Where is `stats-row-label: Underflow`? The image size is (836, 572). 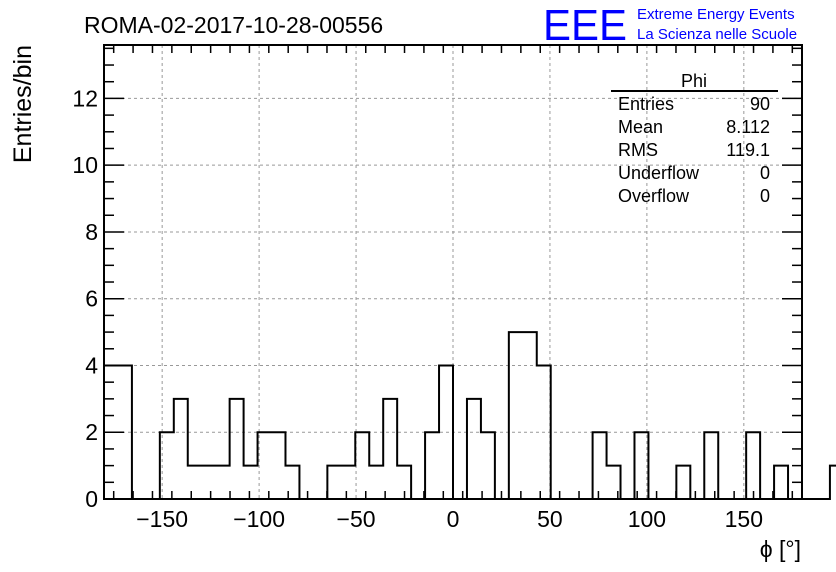 stats-row-label: Underflow is located at coordinates (659, 173).